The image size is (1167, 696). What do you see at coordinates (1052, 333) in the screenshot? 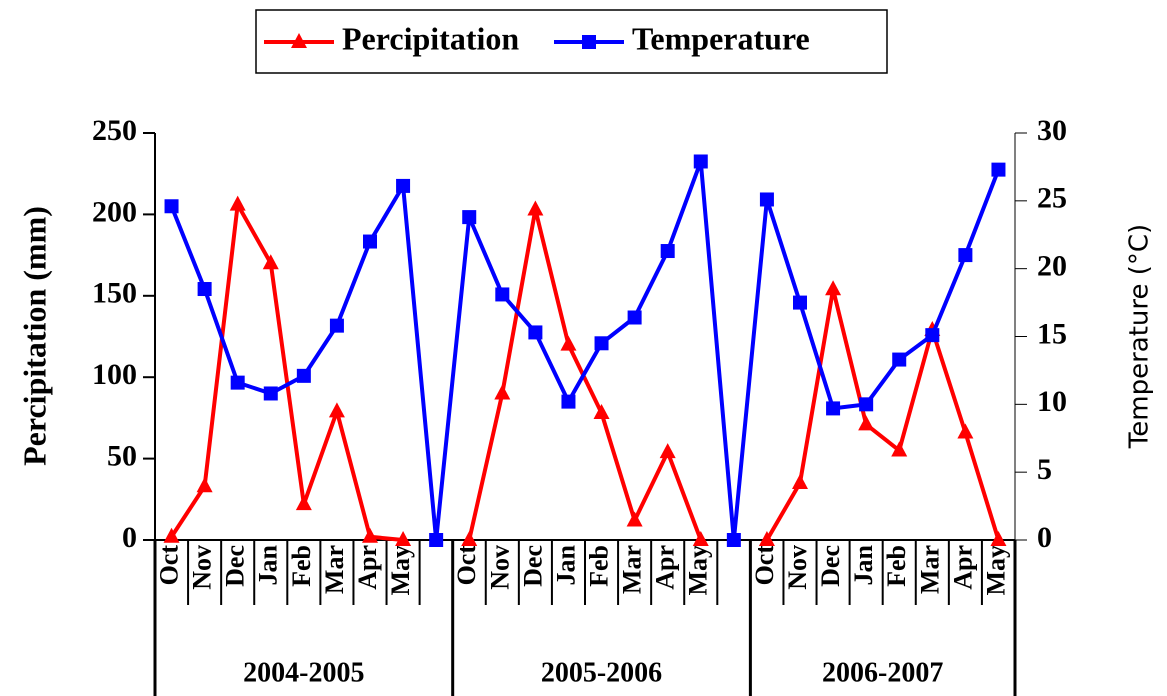
I see `y2-tick-label: 15` at bounding box center [1052, 333].